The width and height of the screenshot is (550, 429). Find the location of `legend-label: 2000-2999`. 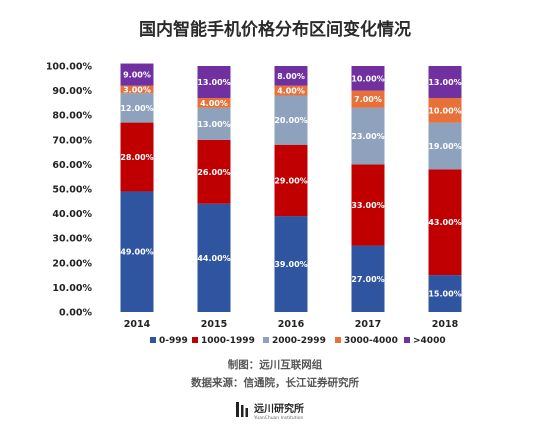

legend-label: 2000-2999 is located at coordinates (299, 341).